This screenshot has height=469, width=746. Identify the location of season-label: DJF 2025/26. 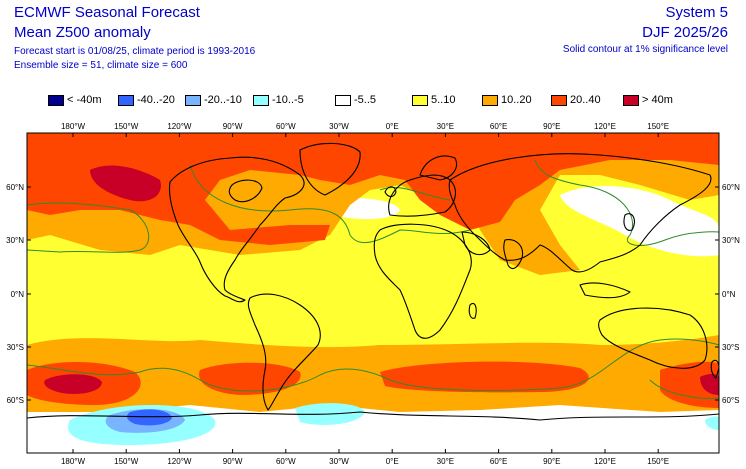
(685, 32).